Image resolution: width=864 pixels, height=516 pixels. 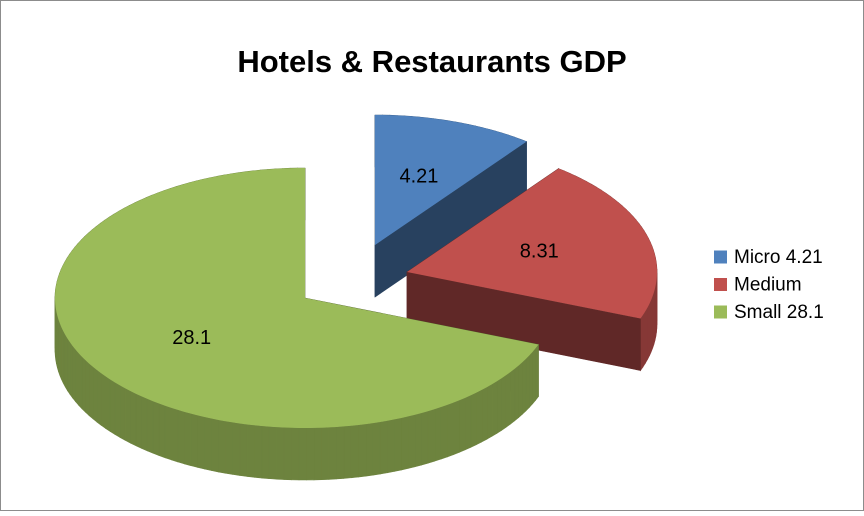 What do you see at coordinates (778, 257) in the screenshot?
I see `legend-label: Micro 4.21` at bounding box center [778, 257].